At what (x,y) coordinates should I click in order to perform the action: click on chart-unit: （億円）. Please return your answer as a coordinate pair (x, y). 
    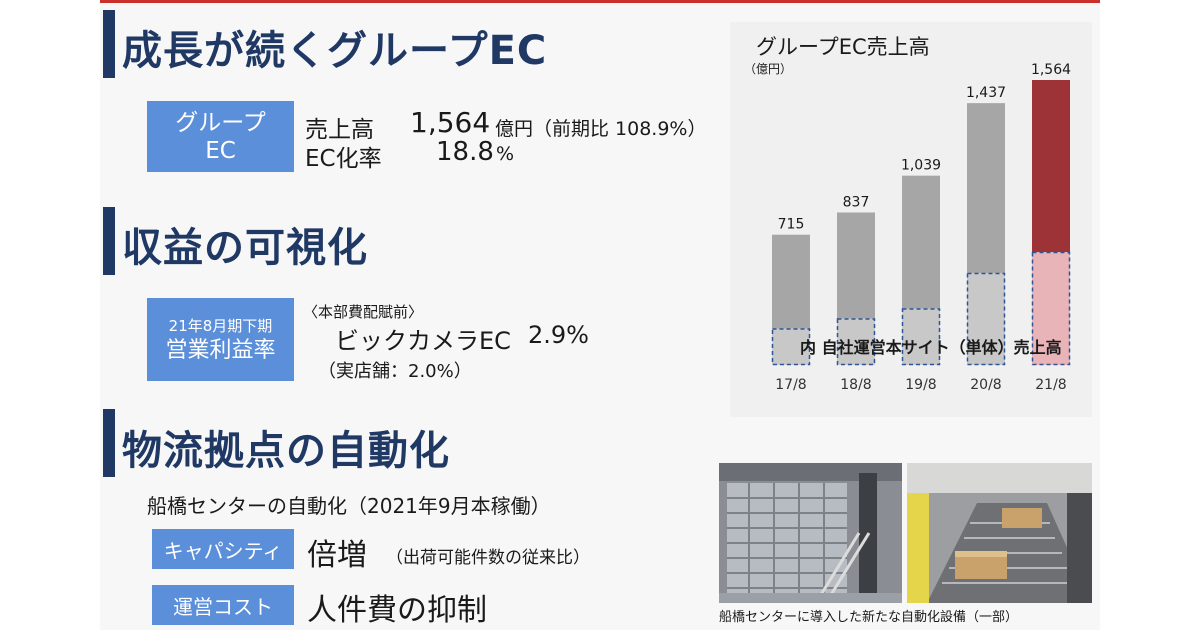
    Looking at the image, I should click on (768, 69).